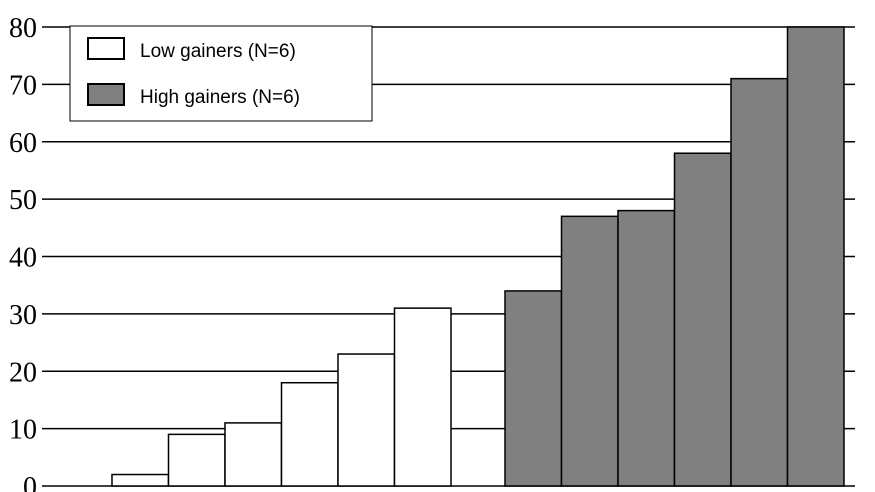  What do you see at coordinates (23, 372) in the screenshot?
I see `y-tick-label: 20` at bounding box center [23, 372].